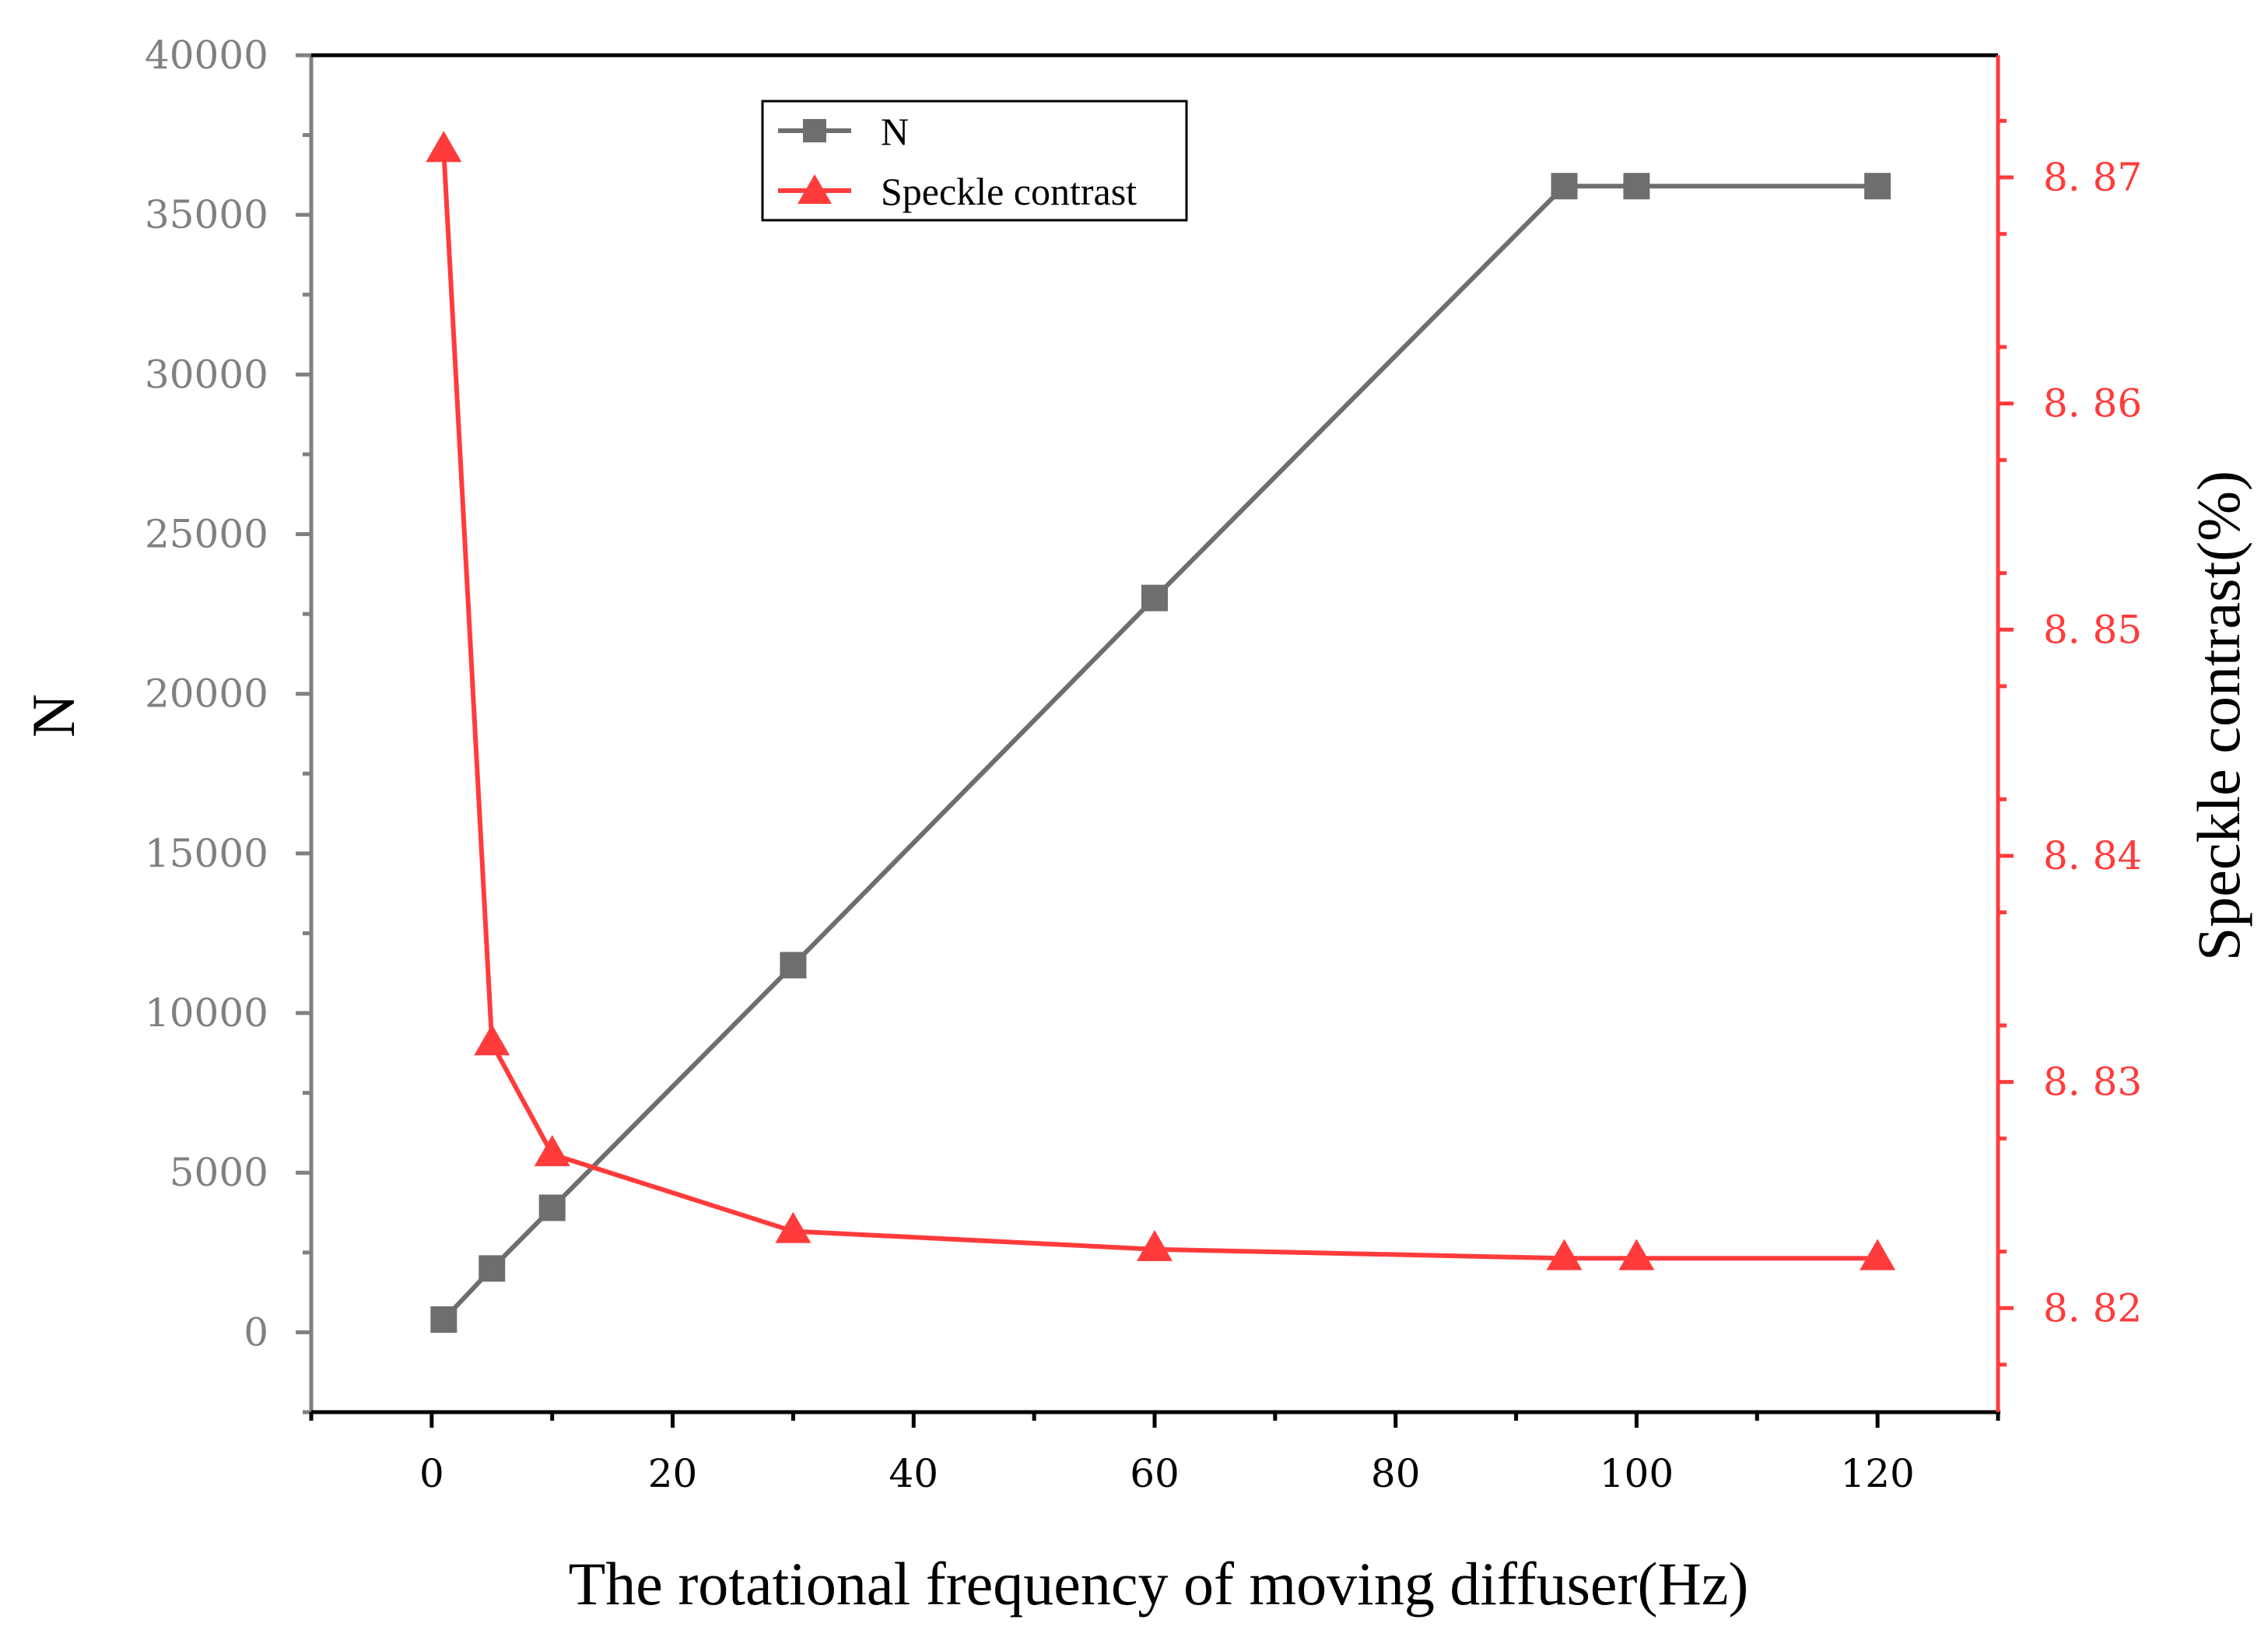 This screenshot has height=1651, width=2268. What do you see at coordinates (219, 1173) in the screenshot?
I see `y-tick-label-left: 5000` at bounding box center [219, 1173].